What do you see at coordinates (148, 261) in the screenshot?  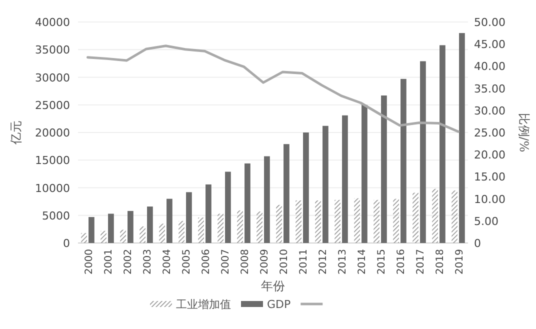 I see `x-tick-label: 2003` at bounding box center [148, 261].